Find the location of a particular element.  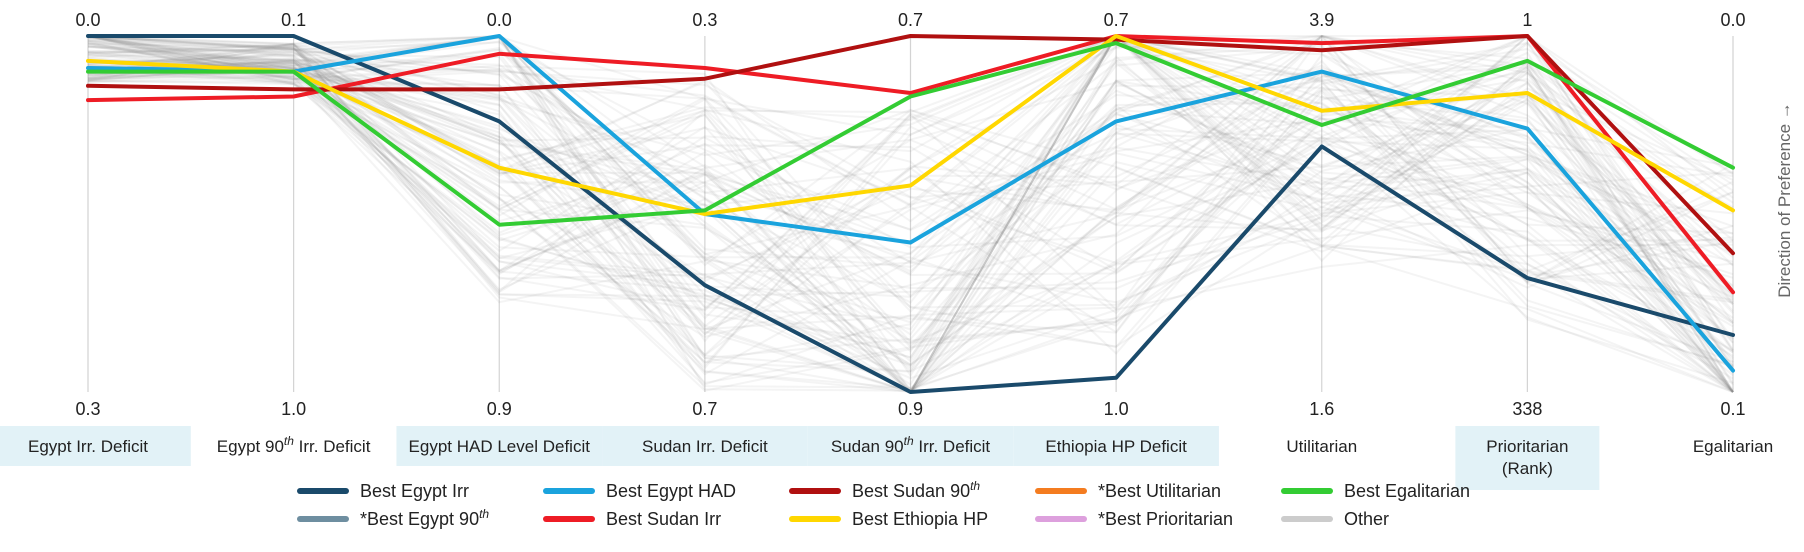

legend-item-other: Other is located at coordinates (1335, 519).